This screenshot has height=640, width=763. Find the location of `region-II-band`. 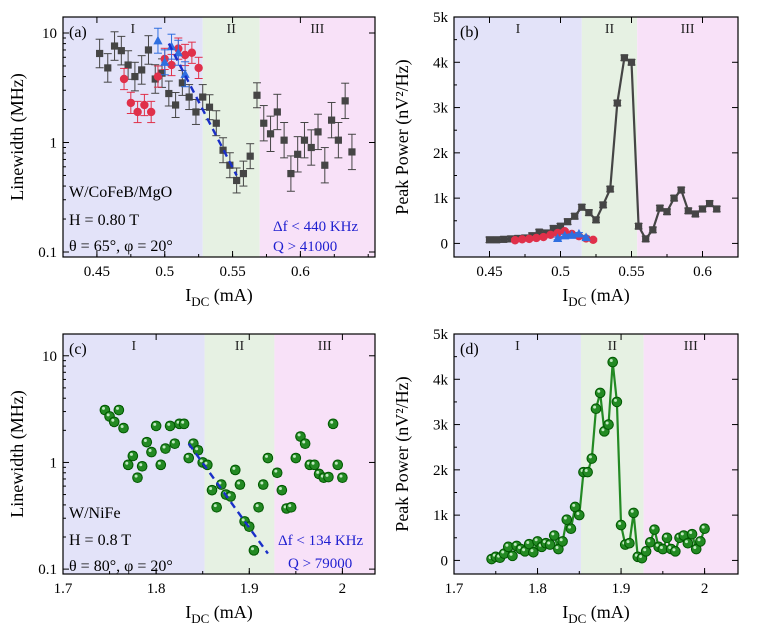

region-II-band is located at coordinates (231, 137).